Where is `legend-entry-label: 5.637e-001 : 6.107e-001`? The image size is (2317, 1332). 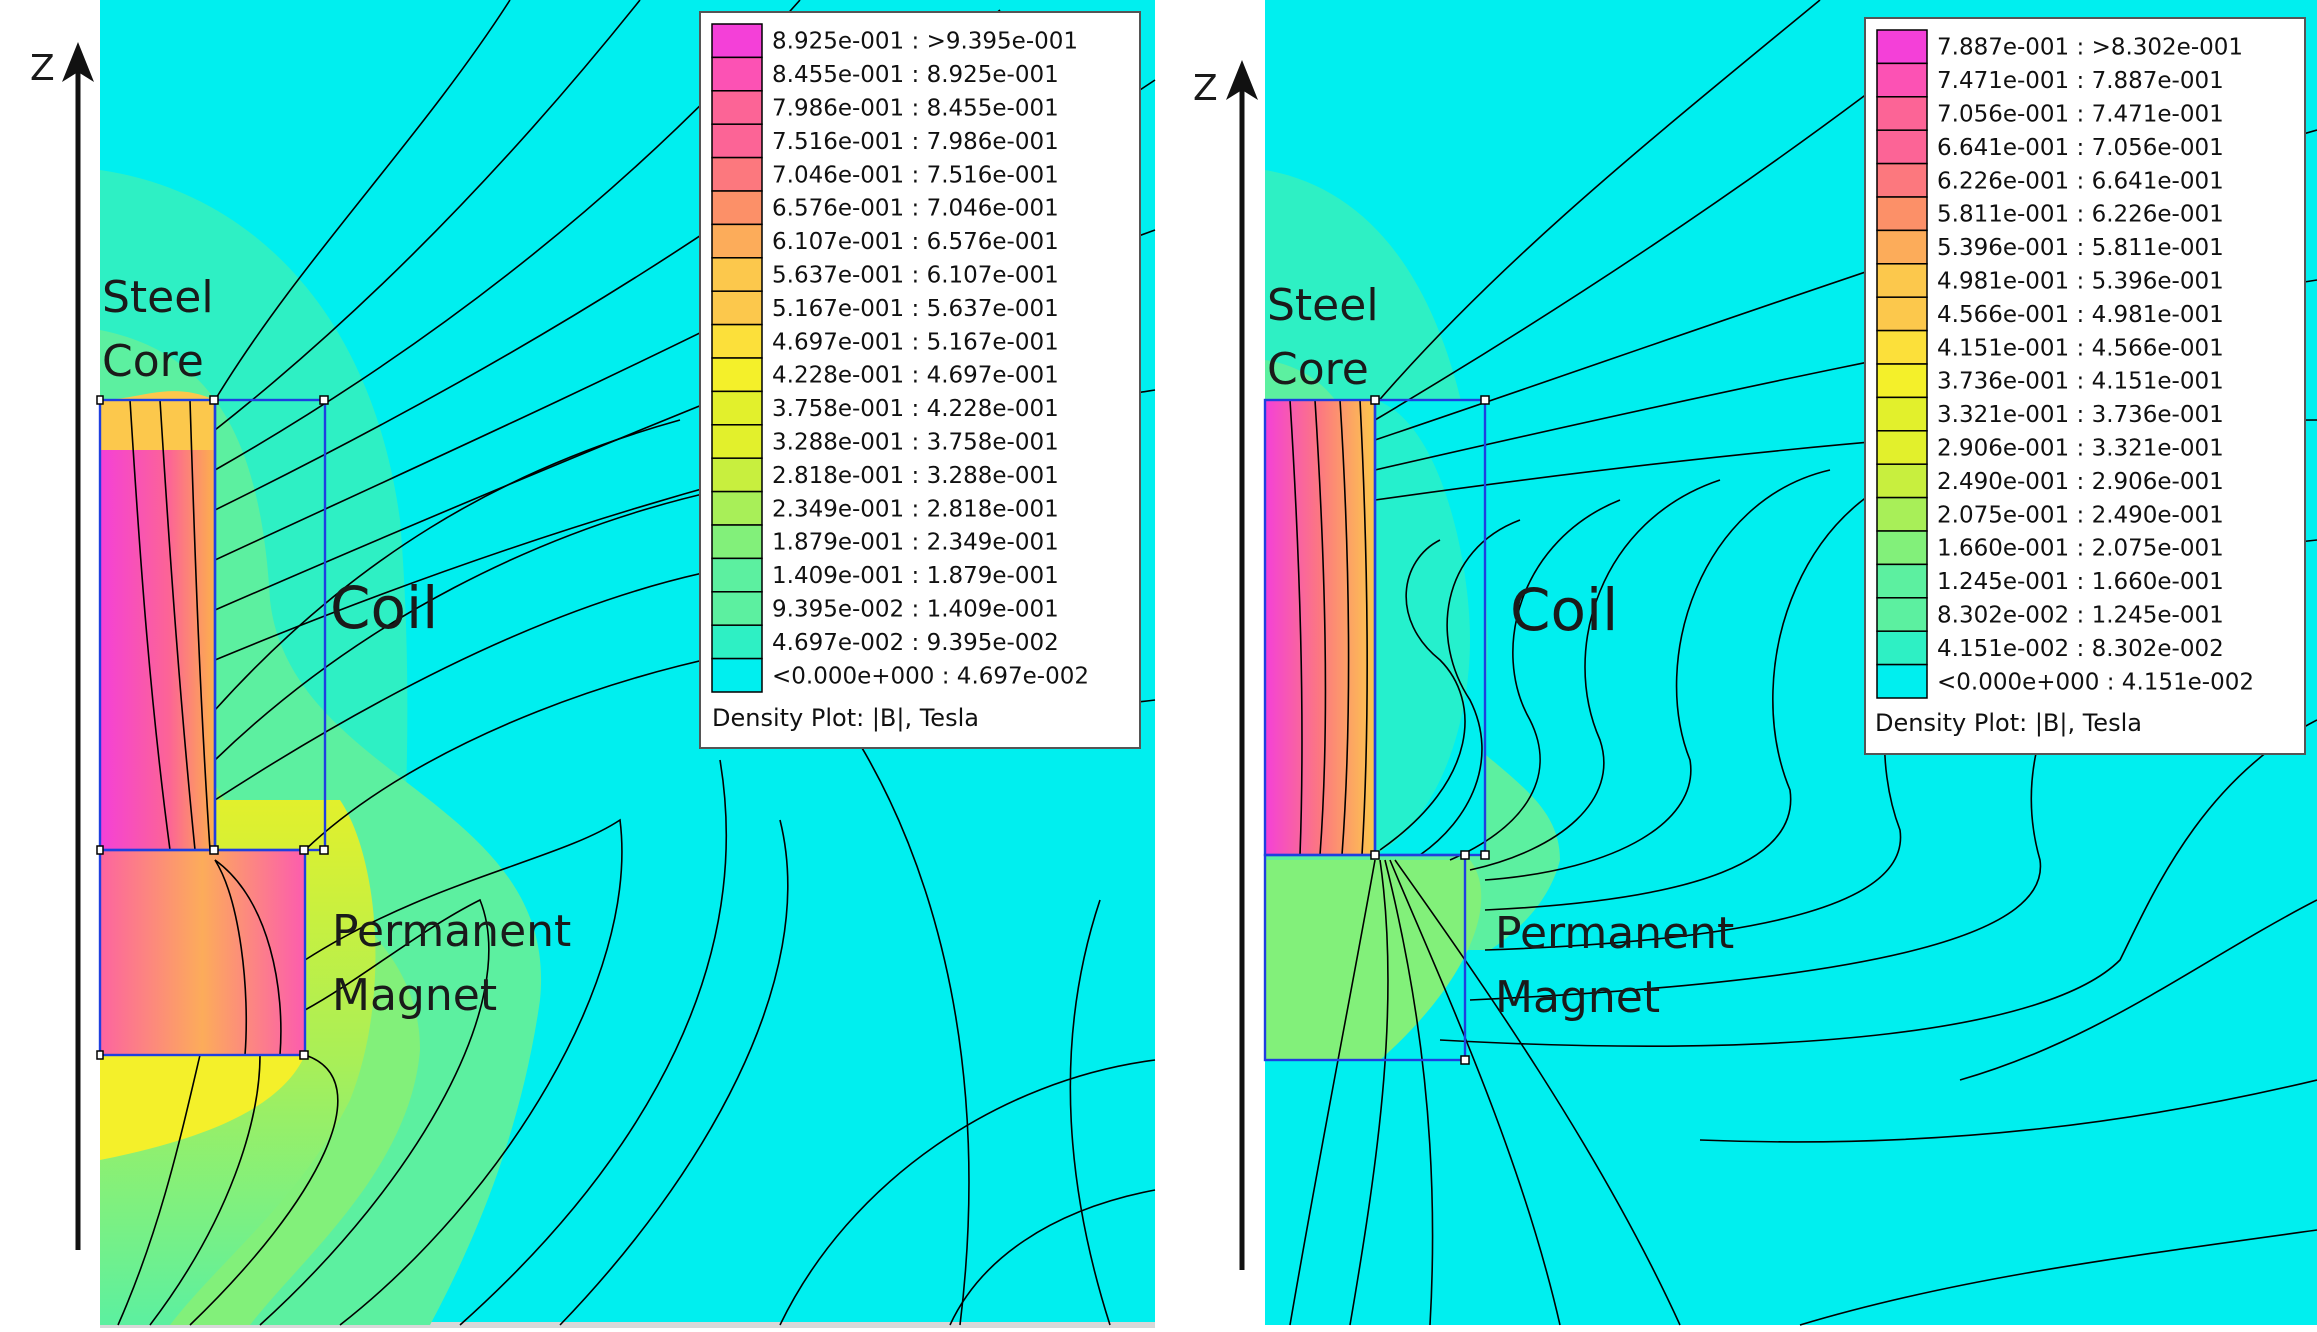 legend-entry-label: 5.637e-001 : 6.107e-001 is located at coordinates (915, 276).